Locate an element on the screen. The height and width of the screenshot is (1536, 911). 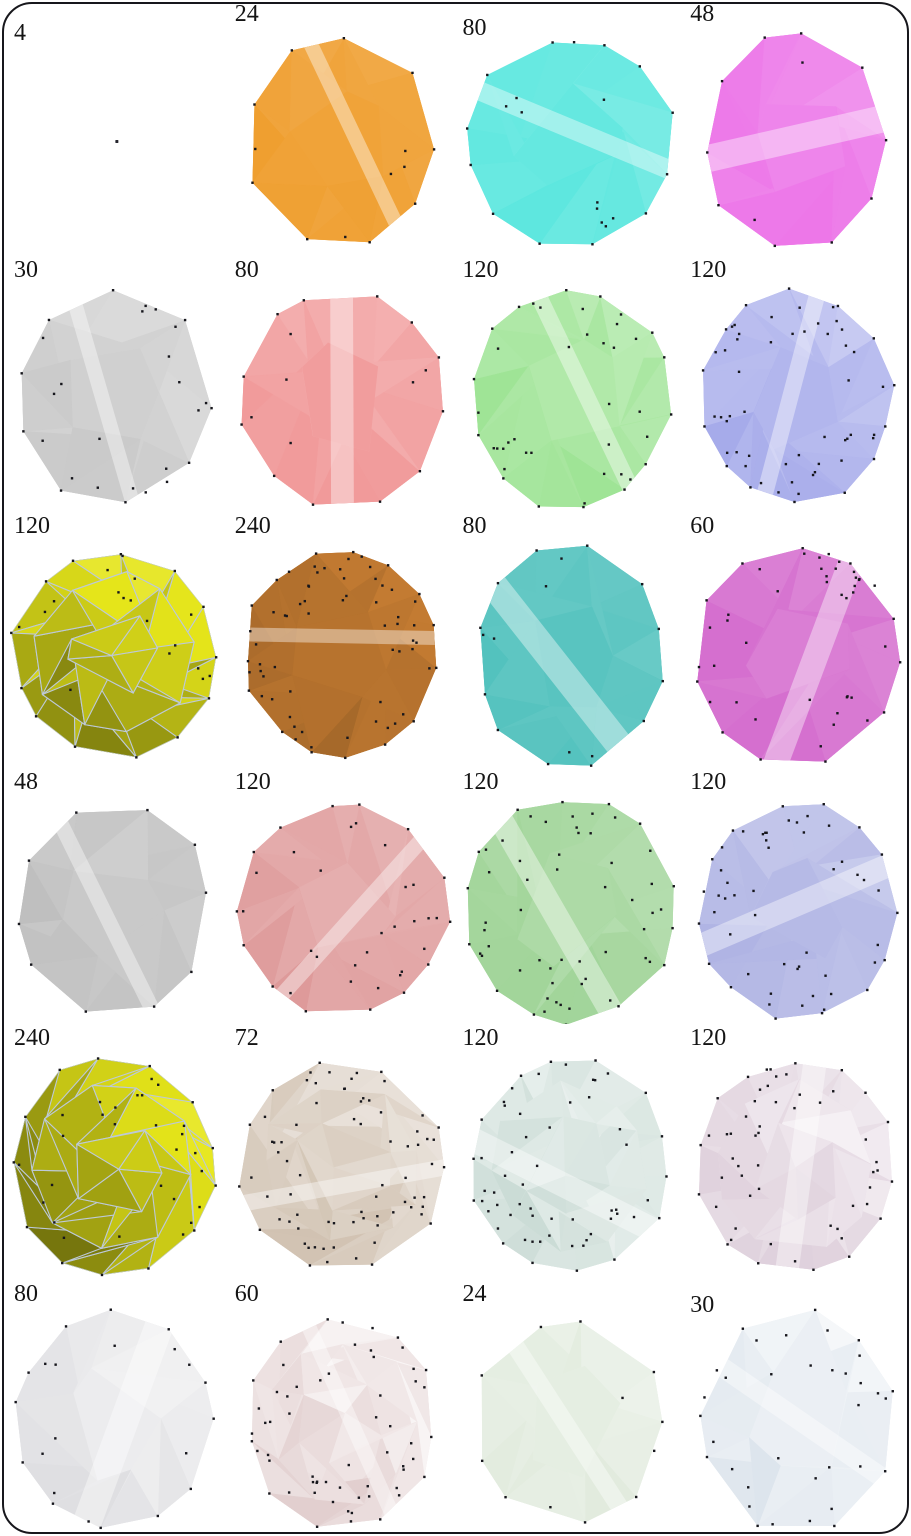
polyhedron-cell-17: 72 is located at coordinates (342, 1152).